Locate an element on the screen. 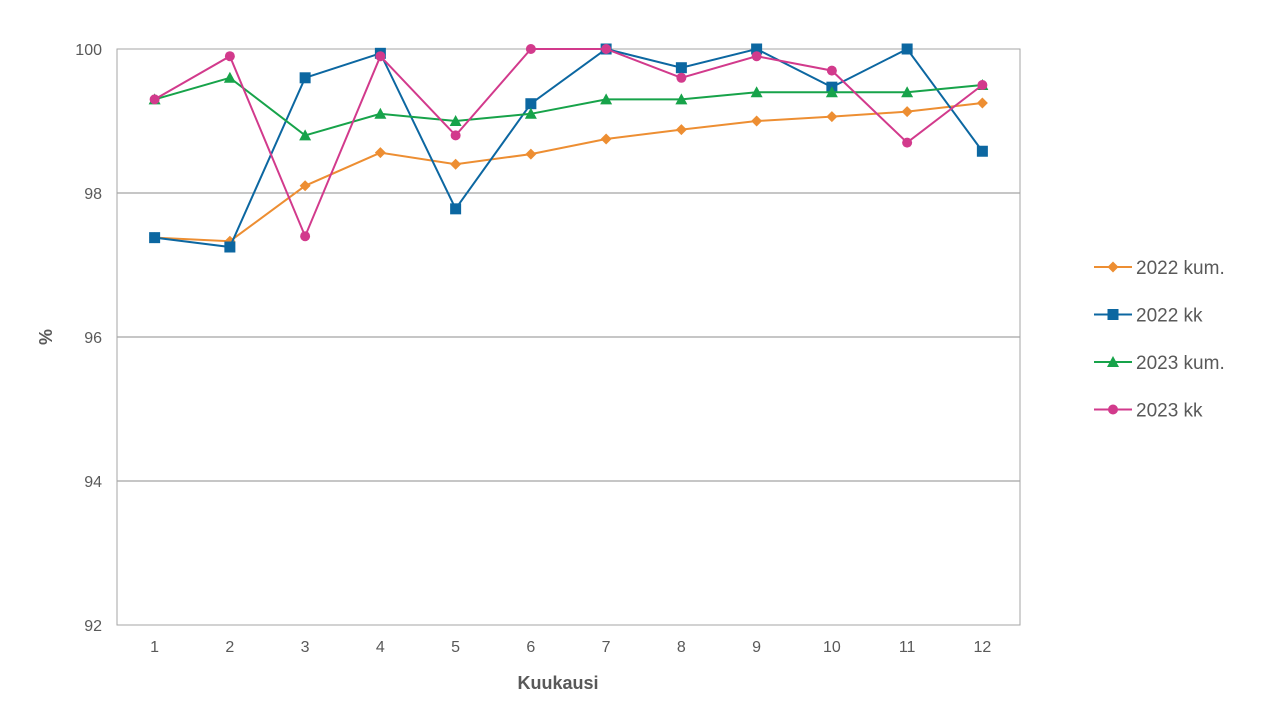 The image size is (1280, 725). series-2023-kum- is located at coordinates (568, 106).